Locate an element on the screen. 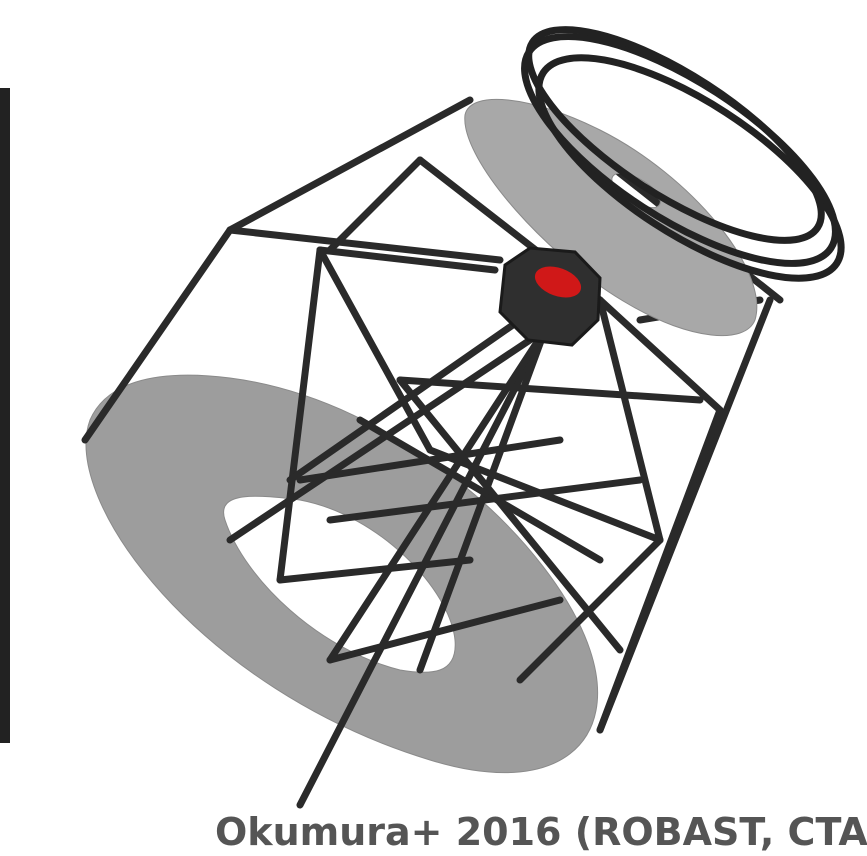 The image size is (867, 856). top-rings is located at coordinates (683, 154).